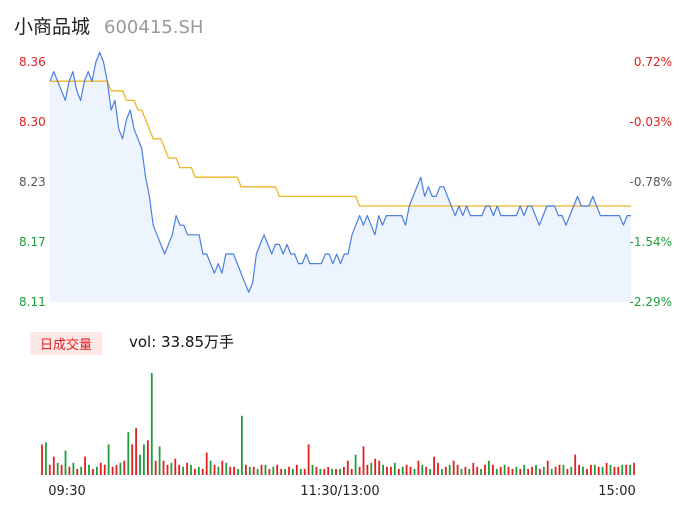 This screenshot has height=524, width=686. I want to click on x-tick-label: 11:30/13:00, so click(339, 491).